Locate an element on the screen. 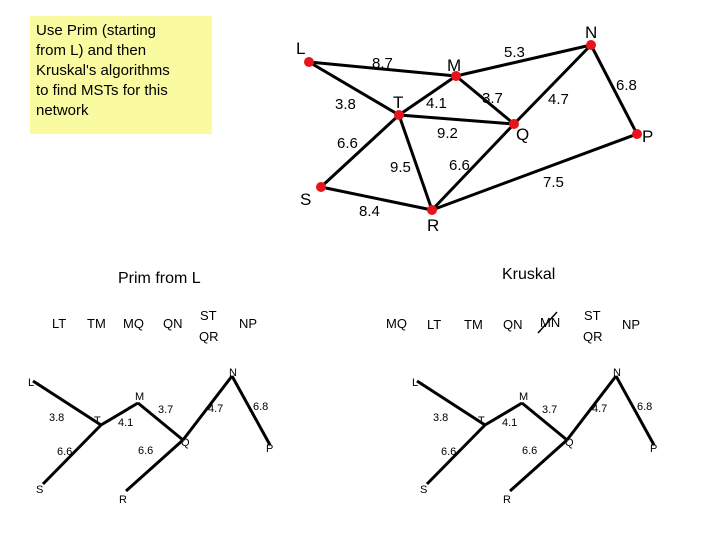 This screenshot has height=540, width=720. edge-TR is located at coordinates (415, 162).